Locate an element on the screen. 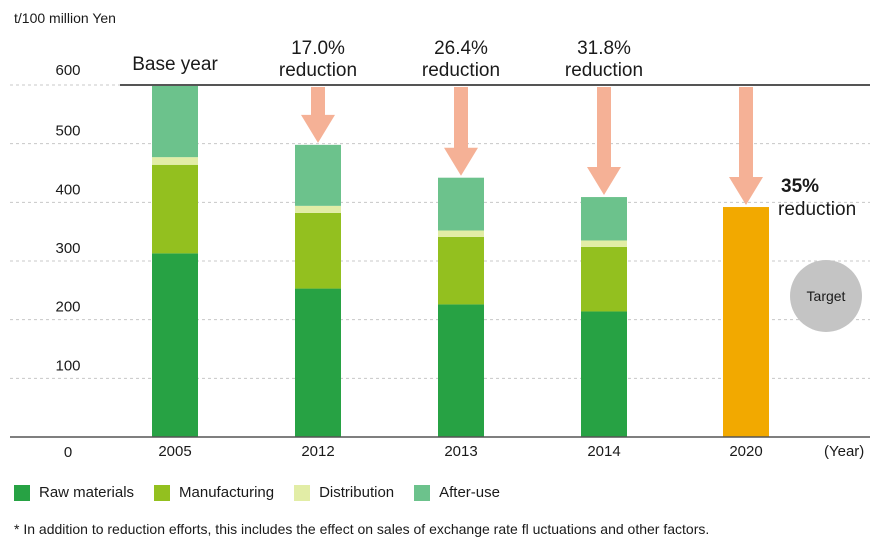 This screenshot has width=876, height=560. target-badge: Target is located at coordinates (826, 296).